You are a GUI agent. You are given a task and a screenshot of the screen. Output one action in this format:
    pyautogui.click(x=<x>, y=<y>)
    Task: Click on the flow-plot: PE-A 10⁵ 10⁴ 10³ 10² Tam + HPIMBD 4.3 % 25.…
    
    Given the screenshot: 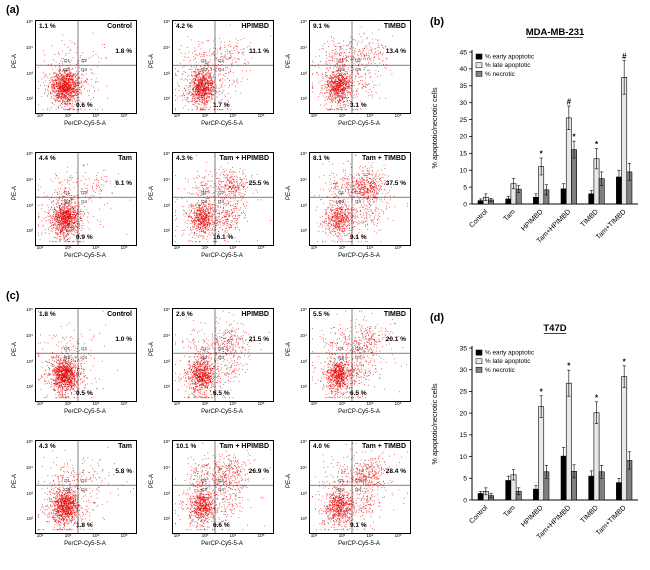 What is the action you would take?
    pyautogui.click(x=213, y=212)
    